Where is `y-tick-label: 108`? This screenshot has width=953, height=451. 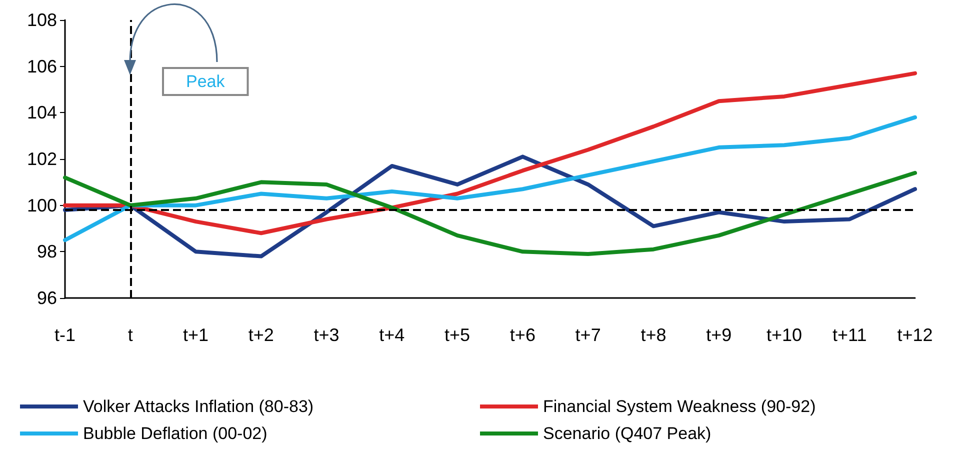
y-tick-label: 108 is located at coordinates (41, 20).